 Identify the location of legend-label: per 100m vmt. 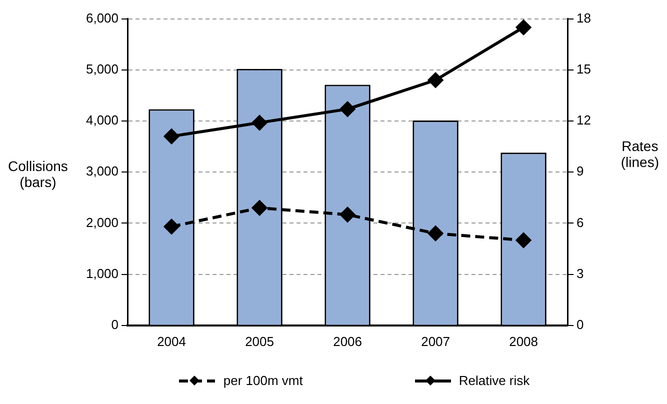
(263, 380).